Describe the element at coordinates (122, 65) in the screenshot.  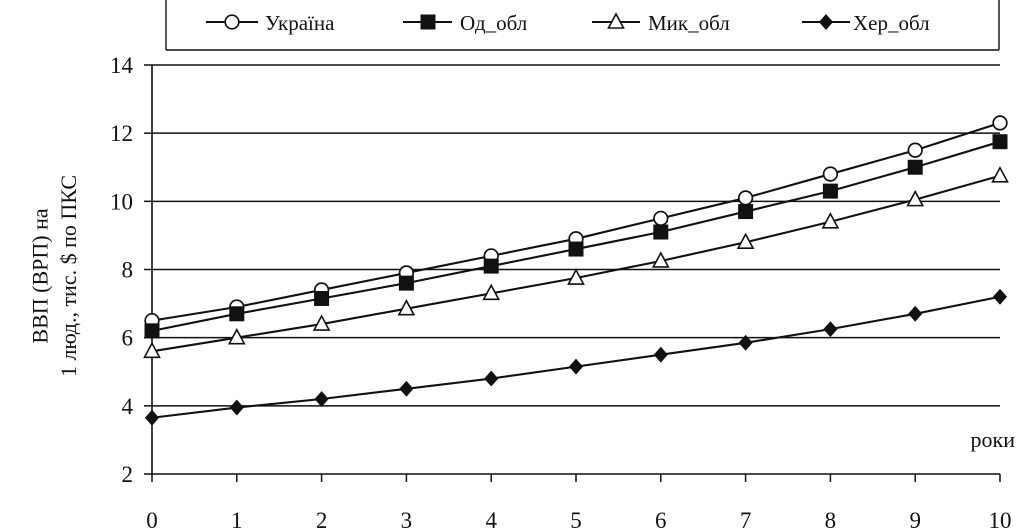
I see `y-tick-label: 14` at that location.